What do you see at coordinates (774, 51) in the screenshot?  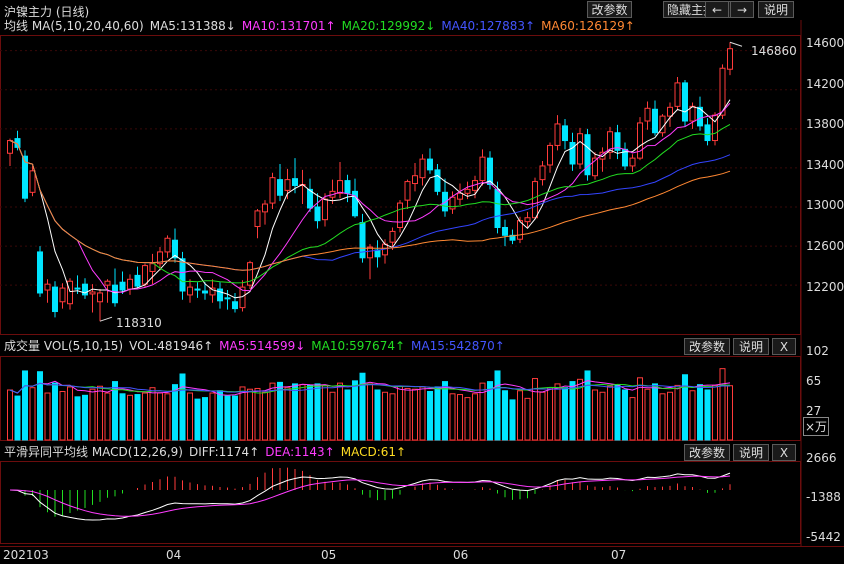 I see `high-price-label: 146860` at bounding box center [774, 51].